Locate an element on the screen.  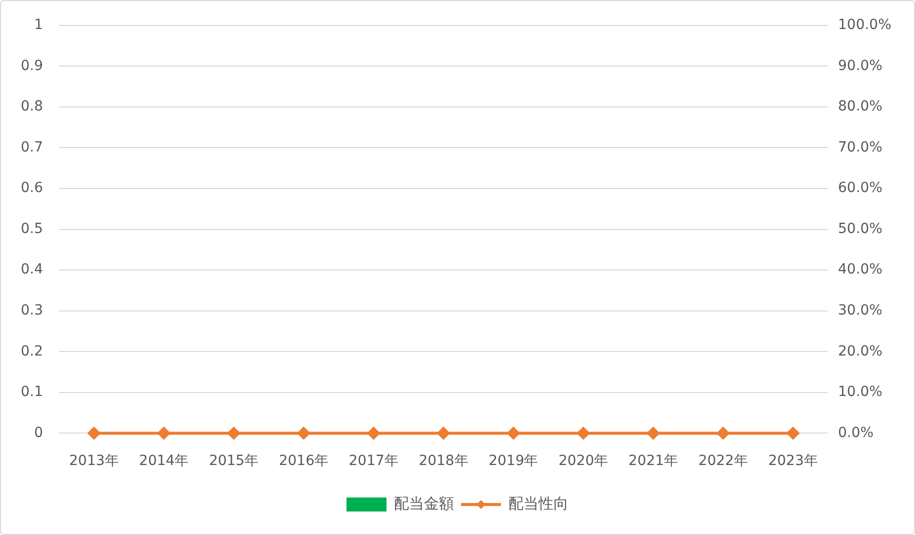
x-tick-label: 2020年 is located at coordinates (583, 461).